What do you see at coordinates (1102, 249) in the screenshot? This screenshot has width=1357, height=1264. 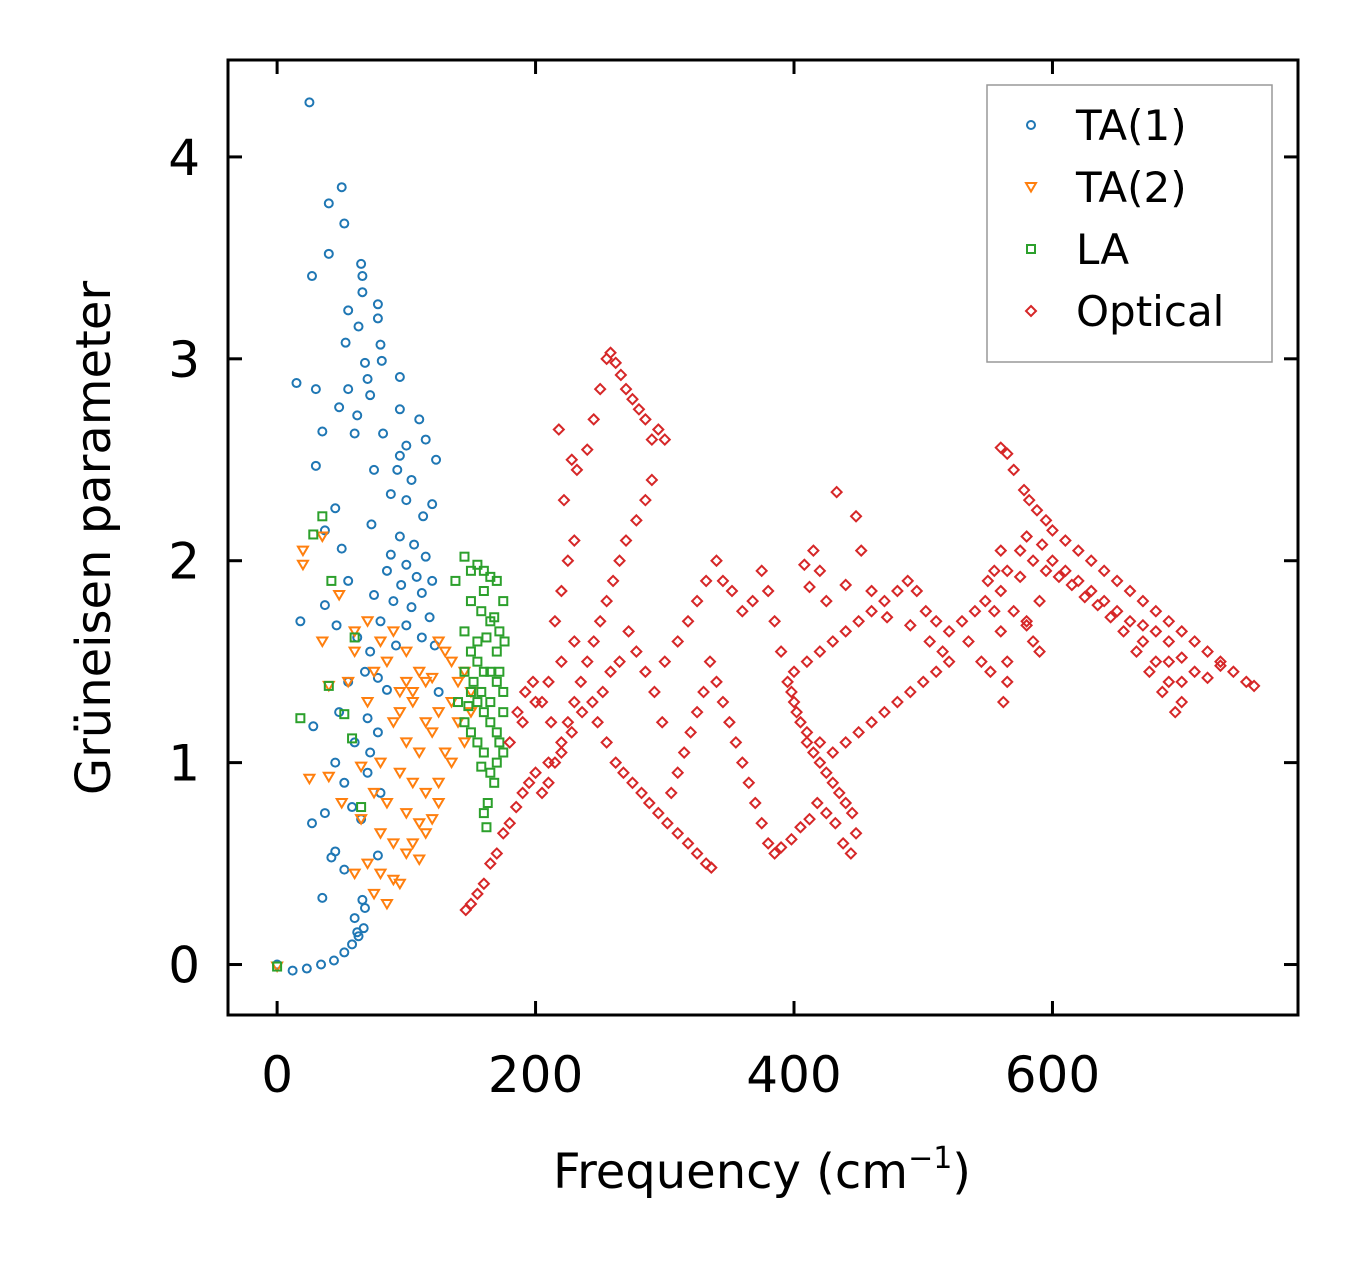 I see `legend-label: LA` at bounding box center [1102, 249].